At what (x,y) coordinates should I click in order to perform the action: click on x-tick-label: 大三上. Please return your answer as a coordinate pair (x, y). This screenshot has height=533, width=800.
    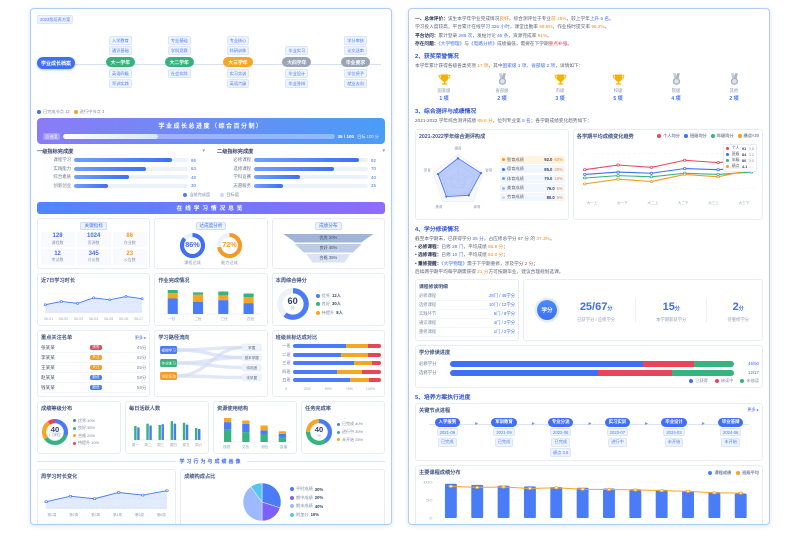
    Looking at the image, I should click on (713, 202).